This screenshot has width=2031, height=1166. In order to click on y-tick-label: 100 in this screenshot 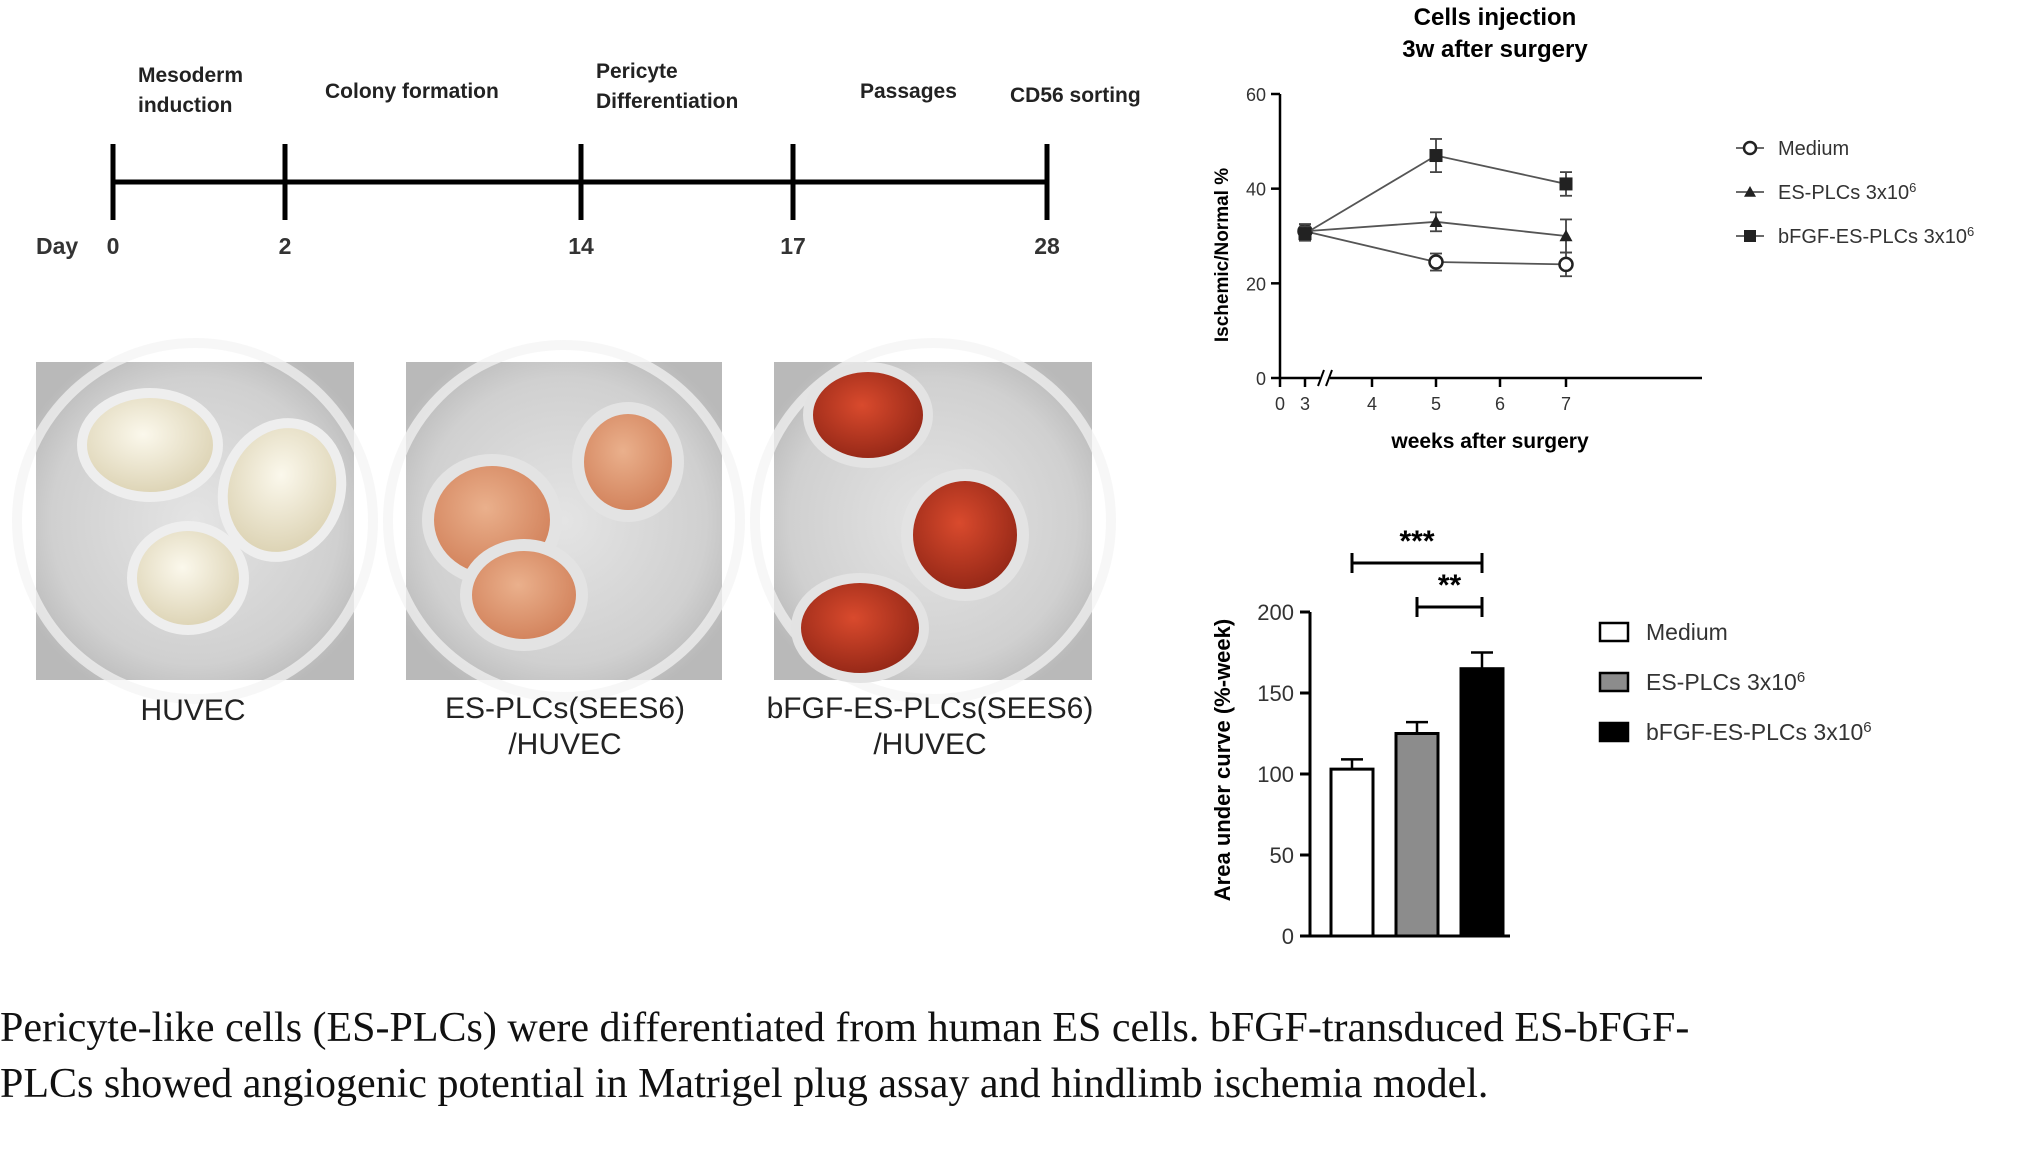, I will do `click(1275, 774)`.